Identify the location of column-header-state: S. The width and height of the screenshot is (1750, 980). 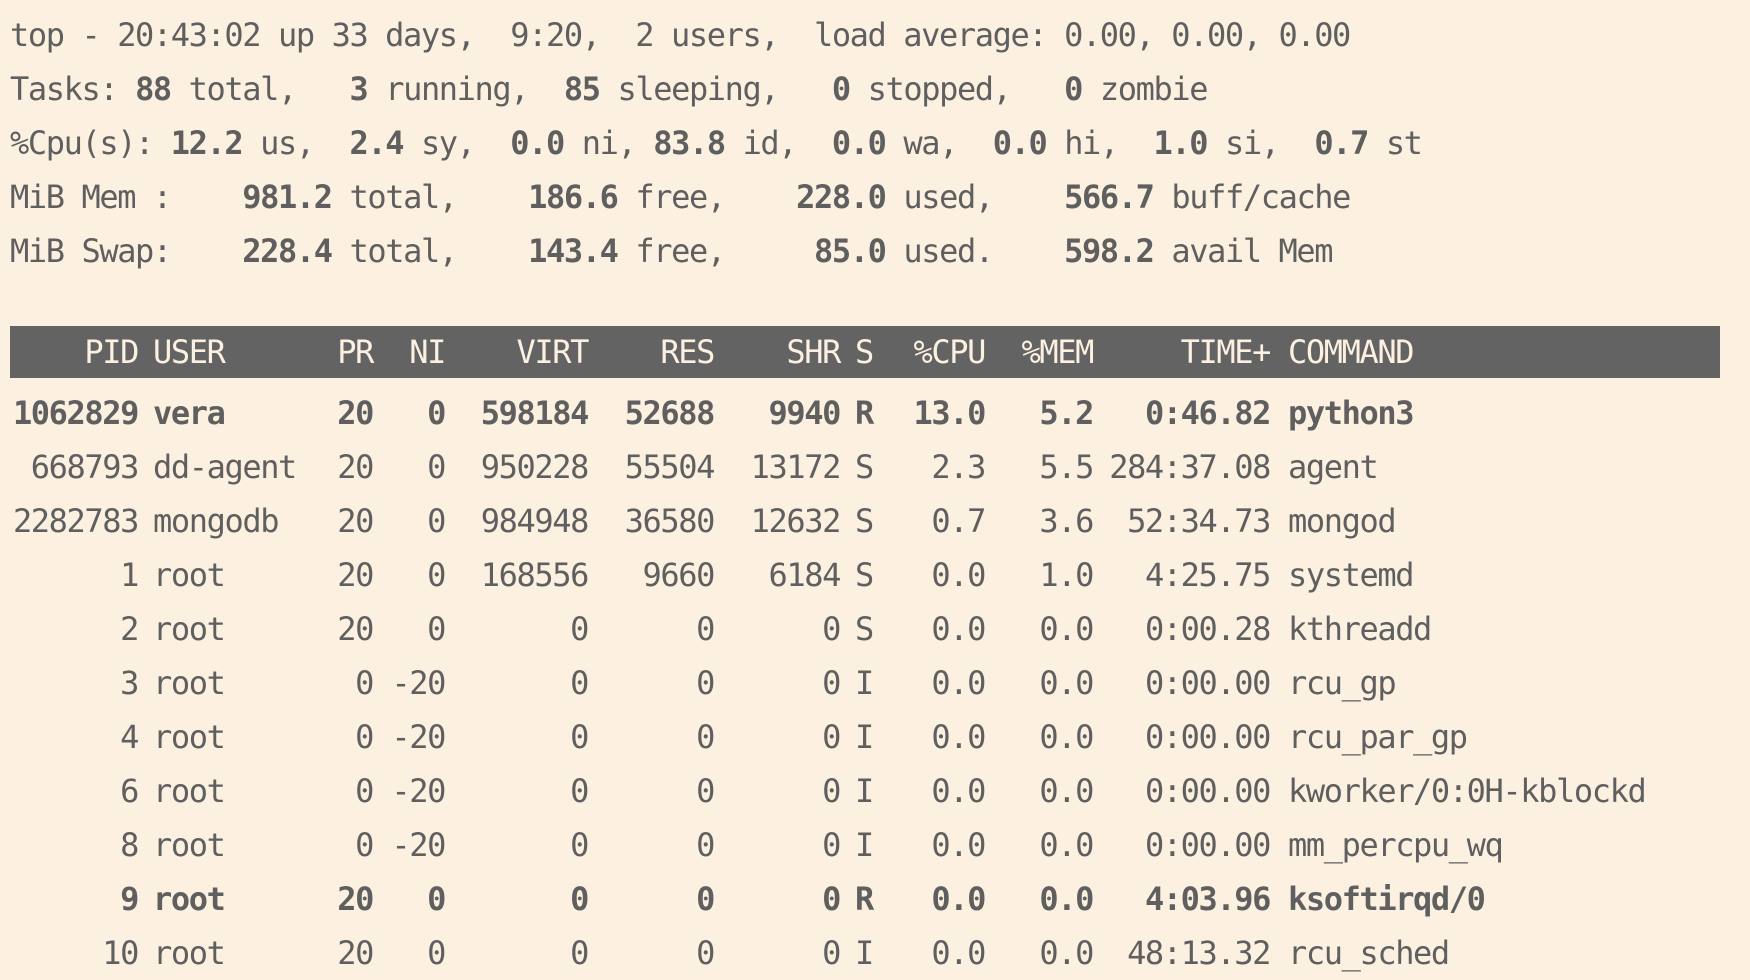
(864, 352).